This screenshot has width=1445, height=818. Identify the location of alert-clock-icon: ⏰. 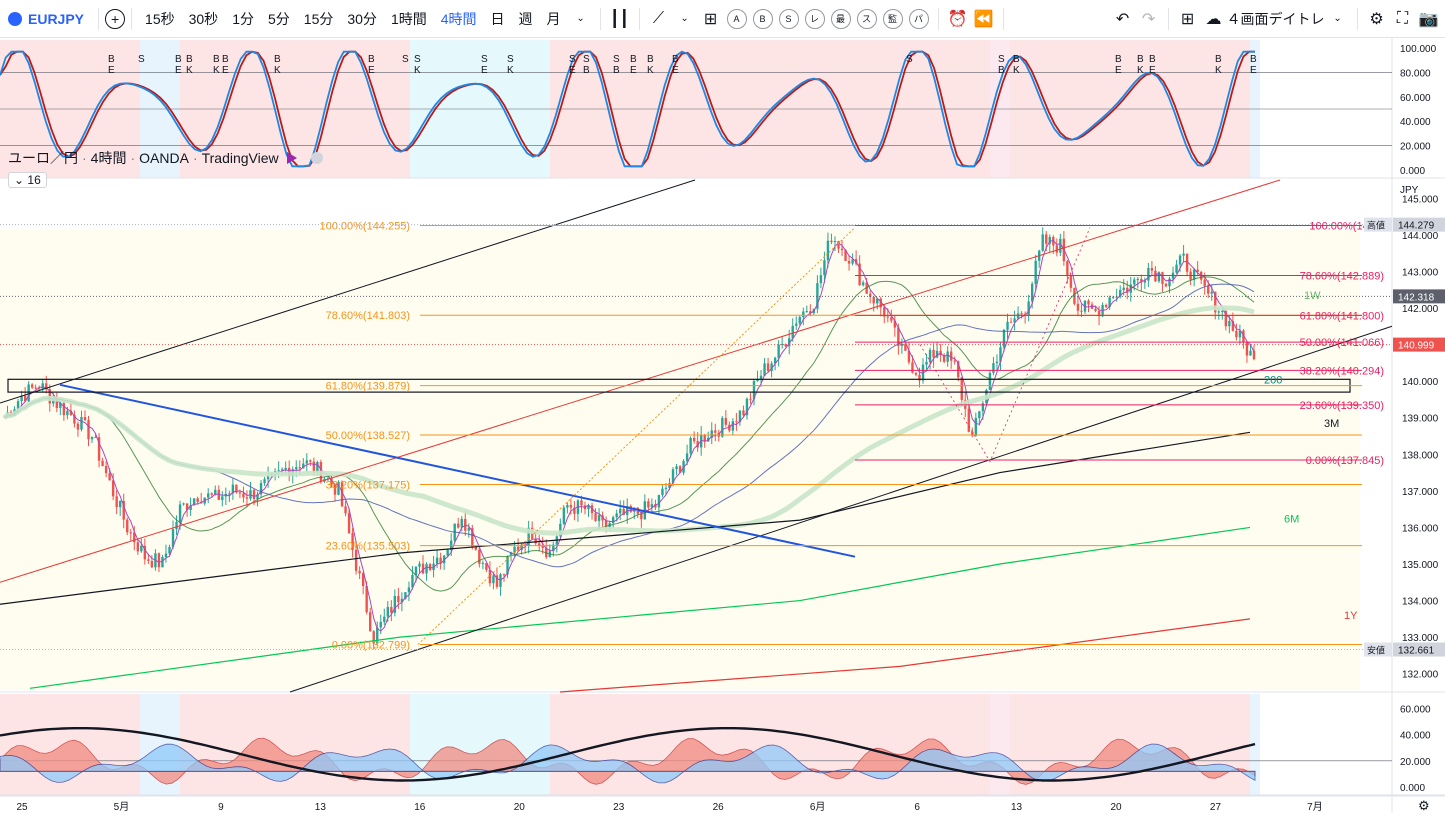
(957, 19).